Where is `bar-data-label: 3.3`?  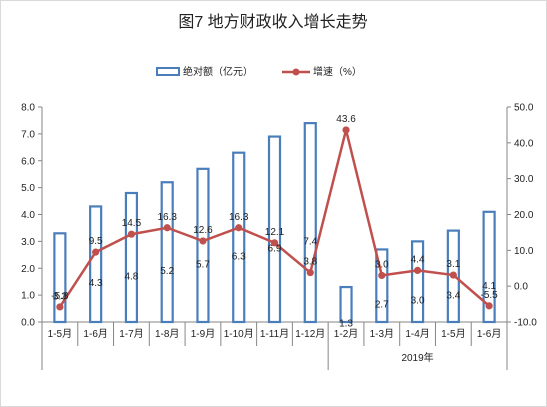 bar-data-label: 3.3 is located at coordinates (60, 297).